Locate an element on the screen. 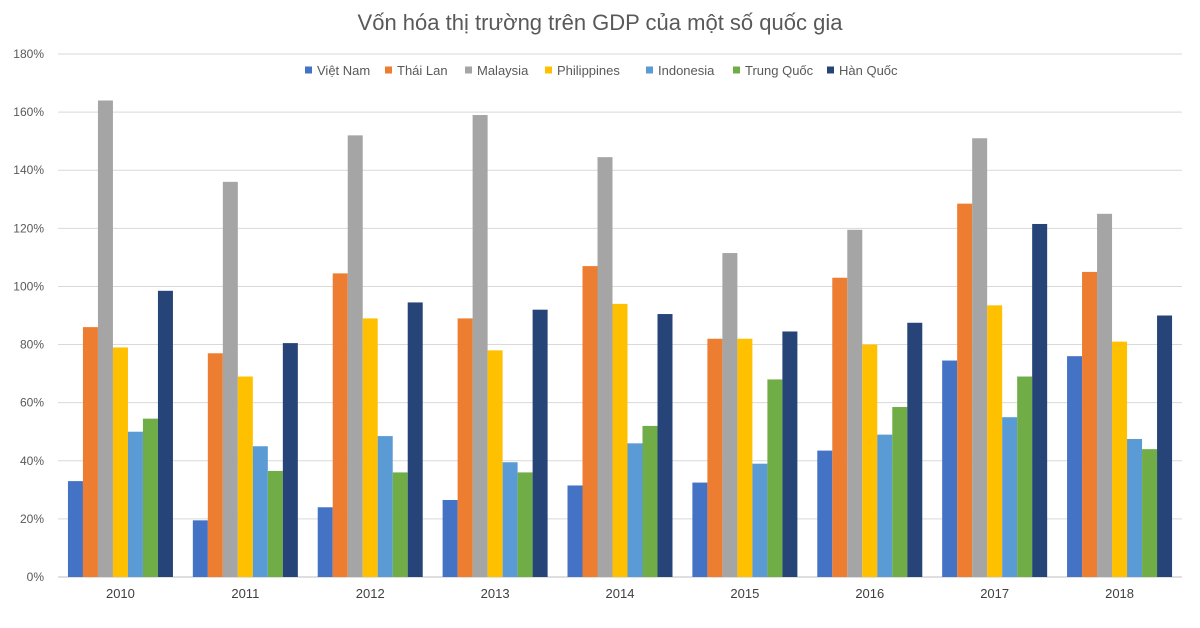  bar-indonesia-2011 is located at coordinates (260, 511).